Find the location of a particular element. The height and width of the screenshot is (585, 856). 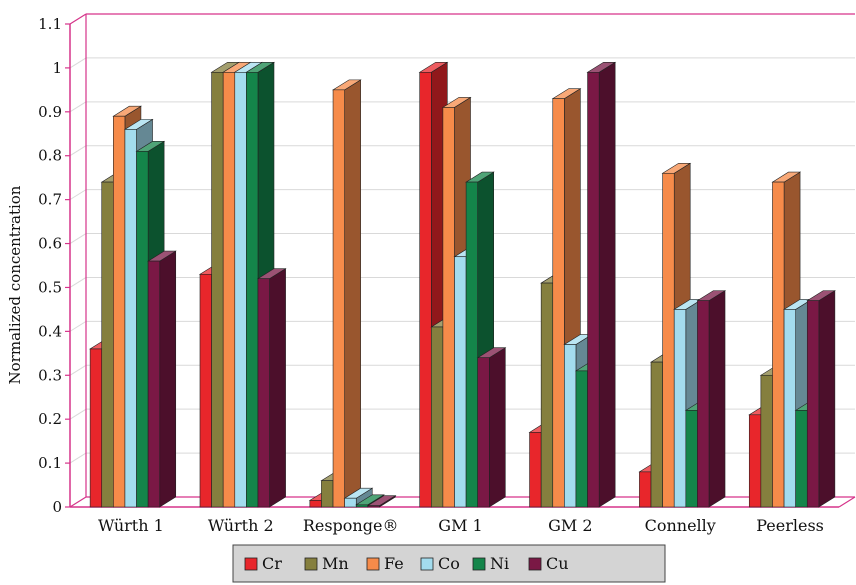

y-tick-label: 0.4 is located at coordinates (50, 331).